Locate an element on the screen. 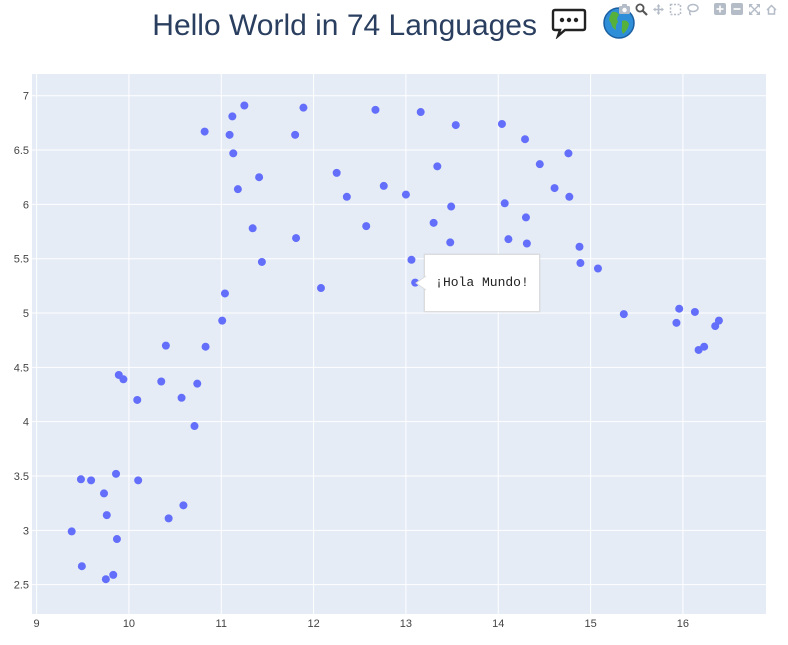 This screenshot has height=645, width=788. y-tick-label: 4.5 is located at coordinates (21, 368).